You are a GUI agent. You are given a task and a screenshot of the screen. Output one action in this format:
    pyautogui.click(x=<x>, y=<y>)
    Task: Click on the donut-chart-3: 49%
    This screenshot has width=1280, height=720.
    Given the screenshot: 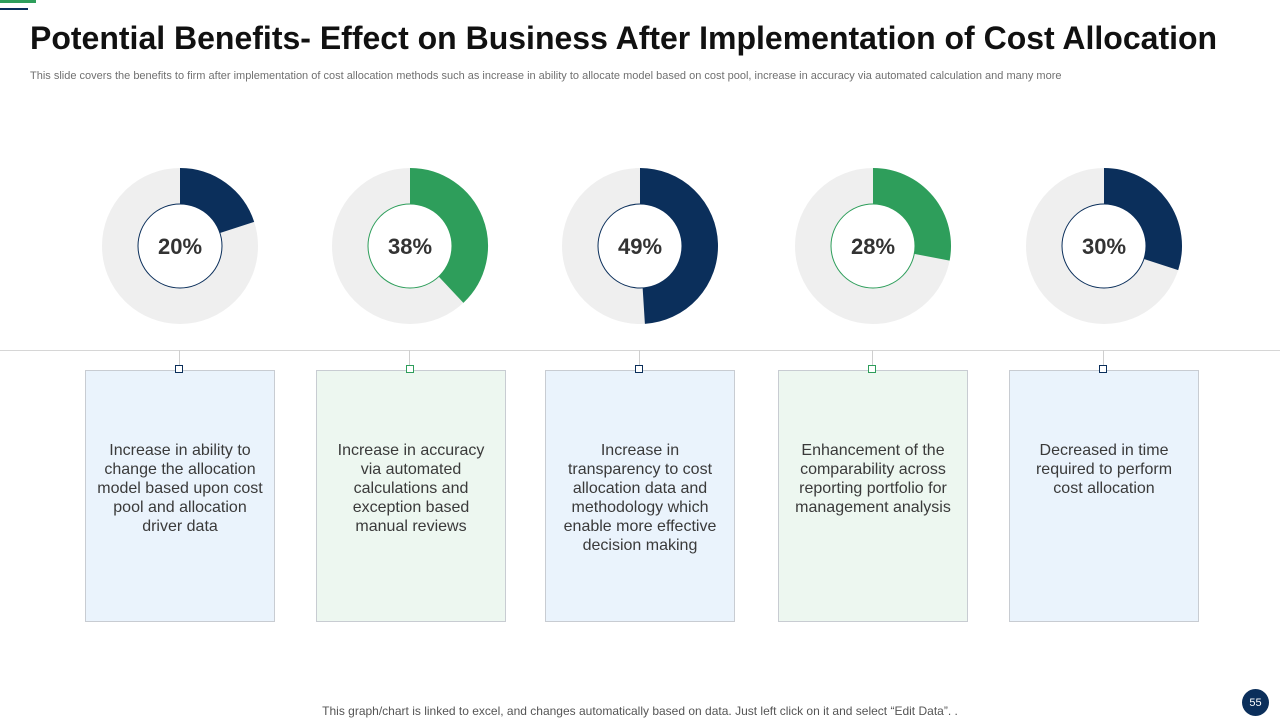 What is the action you would take?
    pyautogui.click(x=640, y=246)
    